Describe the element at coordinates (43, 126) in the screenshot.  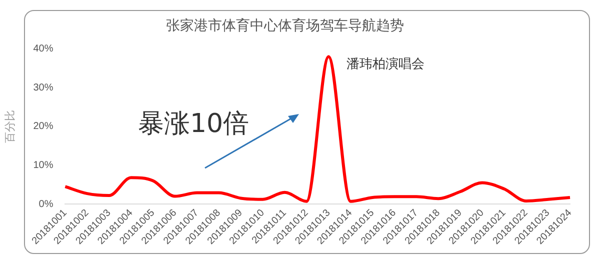
I see `y-tick-label: 20%` at that location.